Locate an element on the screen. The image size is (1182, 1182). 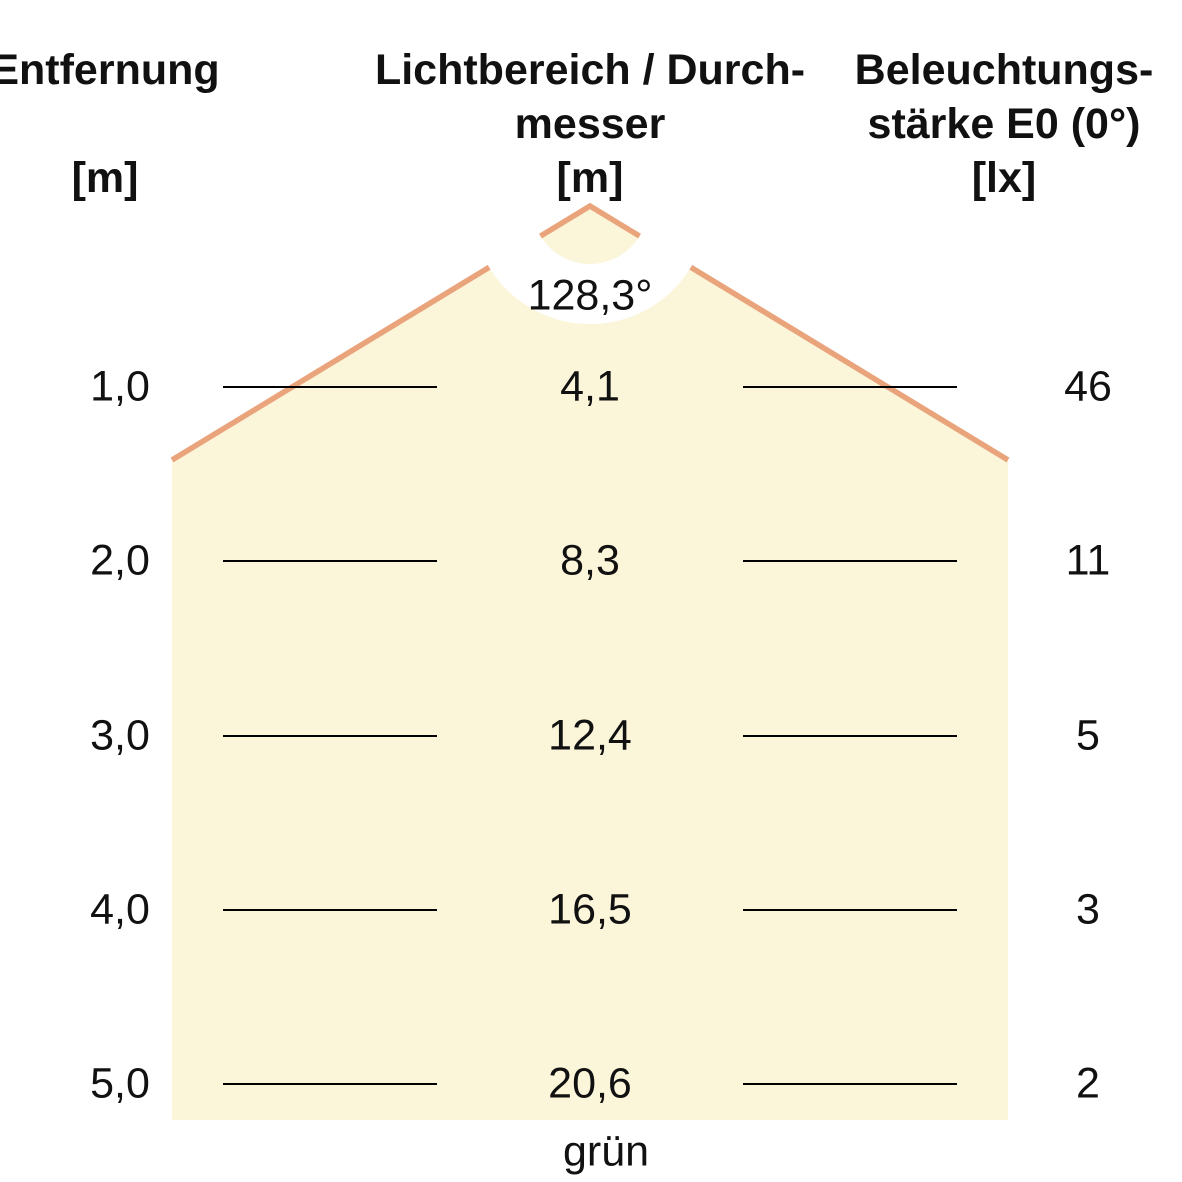
diameter-value-row2: 8,3 is located at coordinates (590, 560).